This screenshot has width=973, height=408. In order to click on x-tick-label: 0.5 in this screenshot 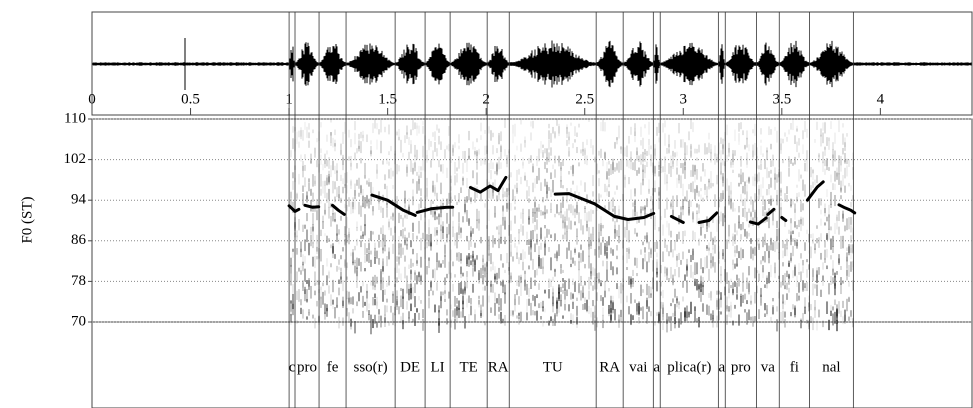, I will do `click(190, 99)`.